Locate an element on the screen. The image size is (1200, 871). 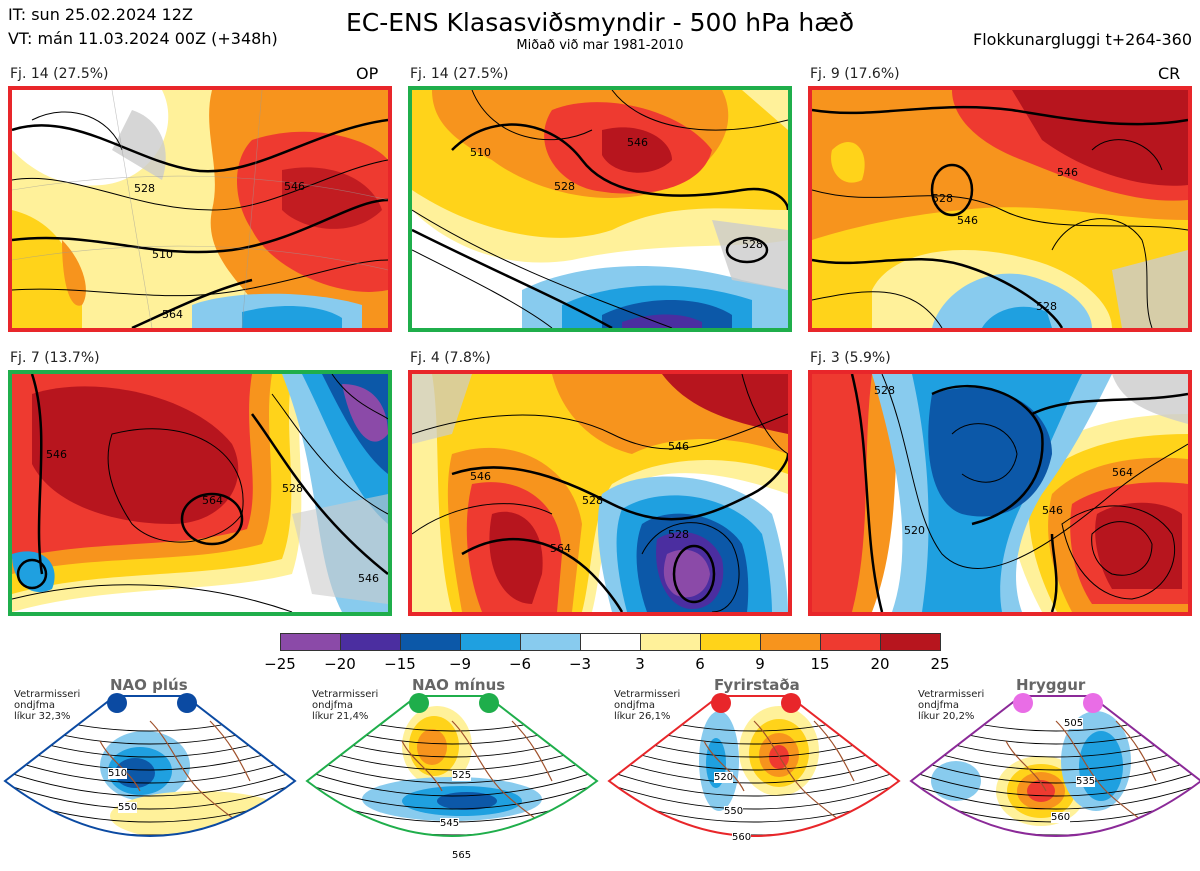
colorbar-tick-label: 20 is located at coordinates (880, 664).